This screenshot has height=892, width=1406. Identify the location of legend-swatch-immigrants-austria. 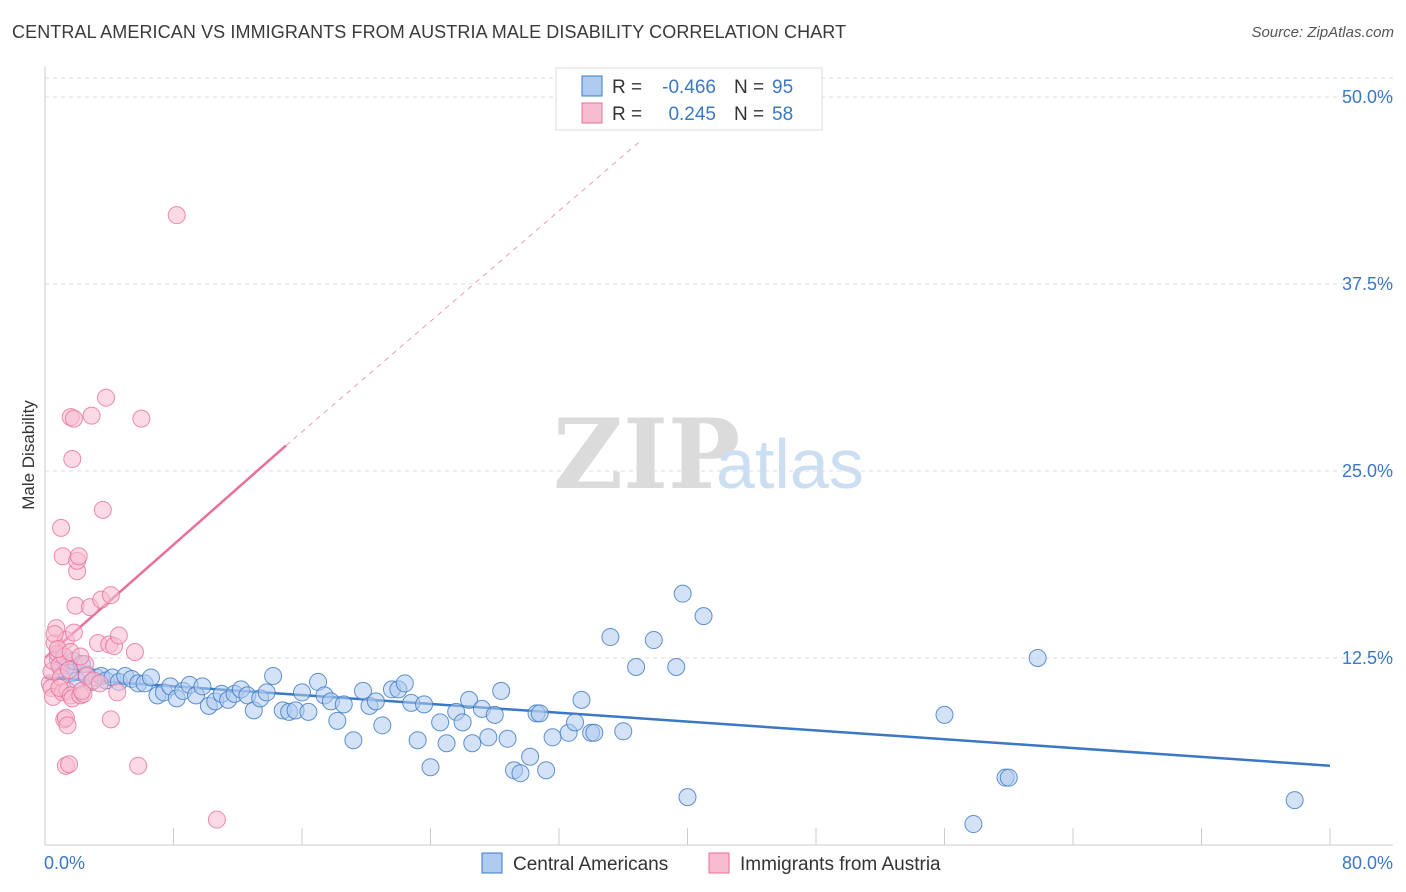
(719, 863).